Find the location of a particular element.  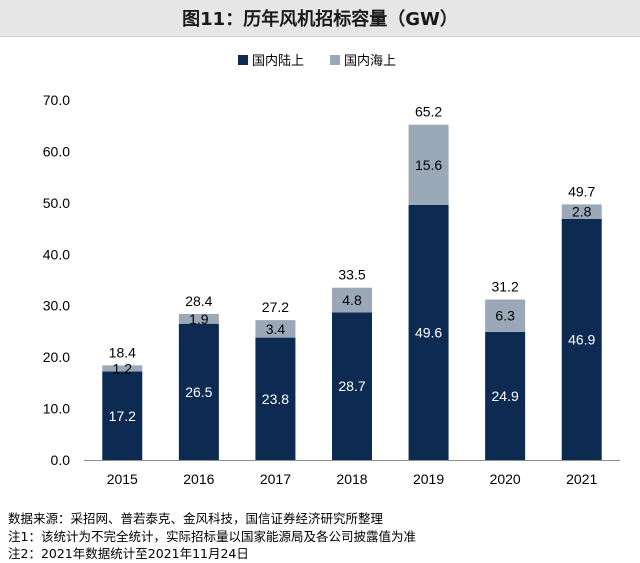

total-label: 18.4 is located at coordinates (122, 352).